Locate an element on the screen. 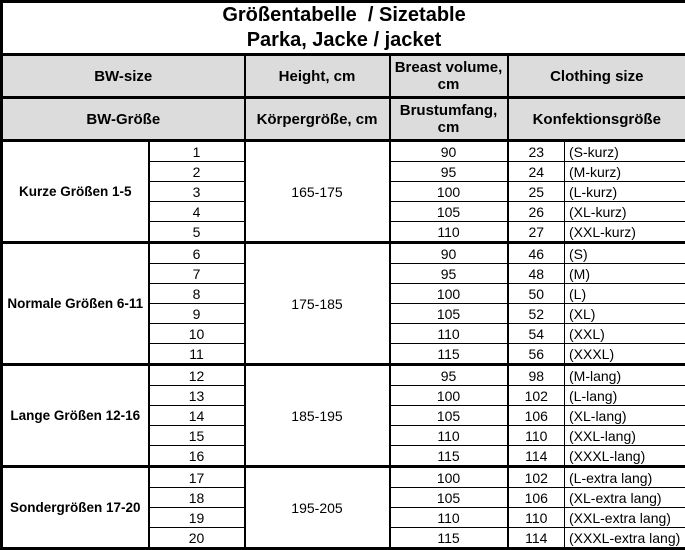 Image resolution: width=685 pixels, height=550 pixels. title-line-1: Größentabelle / Sizetable is located at coordinates (344, 15).